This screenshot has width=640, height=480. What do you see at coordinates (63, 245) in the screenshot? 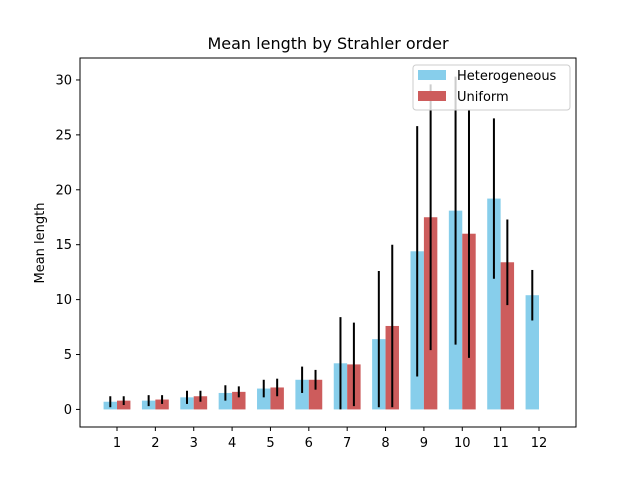
I see `y-tick-label-15: 15` at bounding box center [63, 245].